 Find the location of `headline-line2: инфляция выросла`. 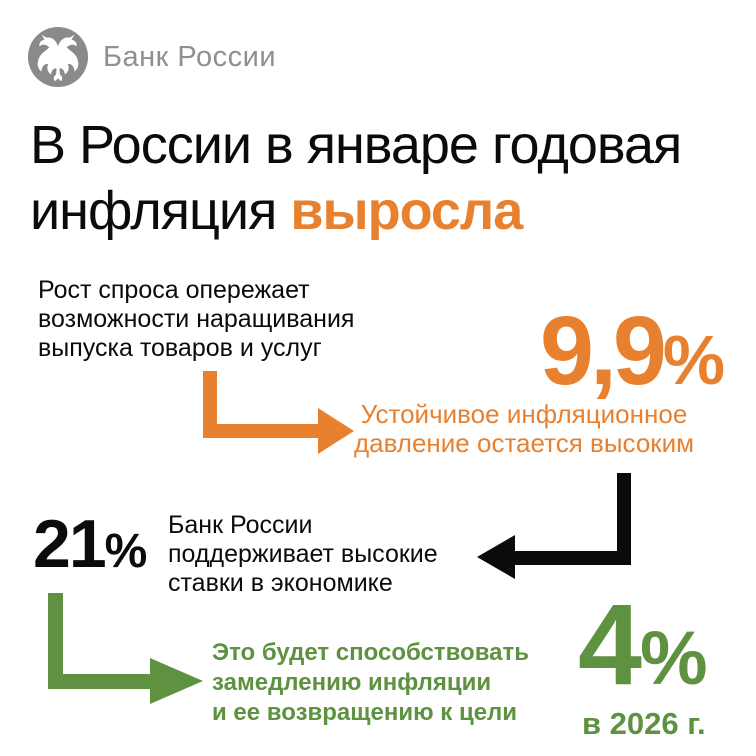

headline-line2: инфляция выросла is located at coordinates (355, 211).